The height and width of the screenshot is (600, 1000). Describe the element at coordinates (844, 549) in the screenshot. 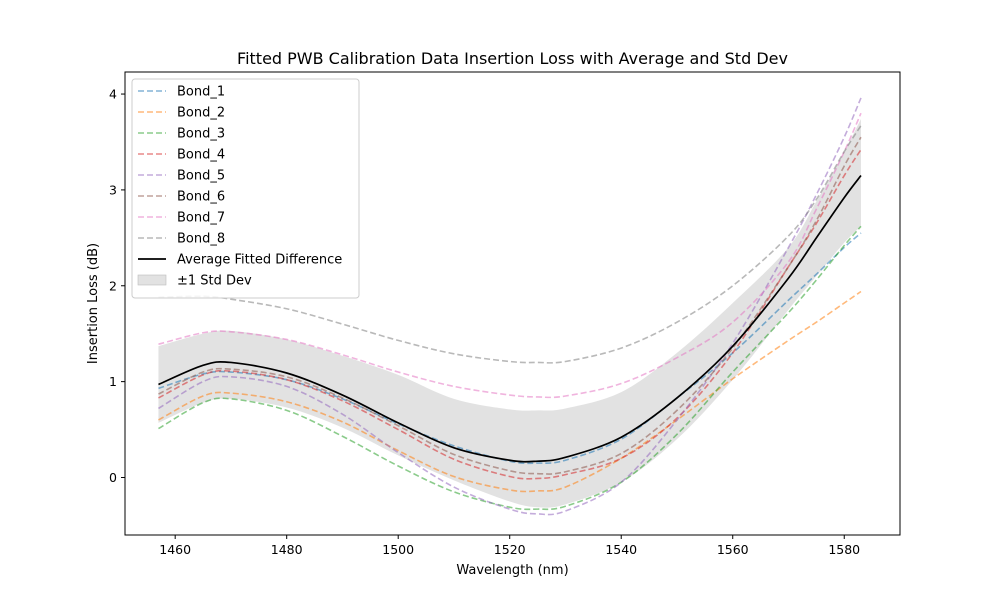

I see `x-tick-label: 1580` at that location.